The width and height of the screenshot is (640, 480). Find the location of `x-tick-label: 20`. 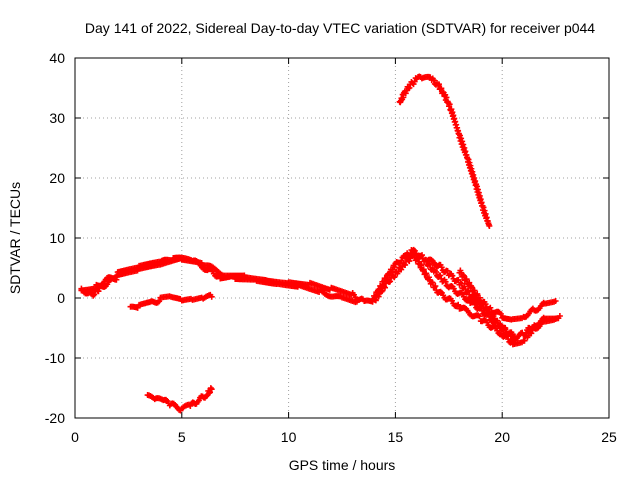

x-tick-label: 20 is located at coordinates (502, 437).